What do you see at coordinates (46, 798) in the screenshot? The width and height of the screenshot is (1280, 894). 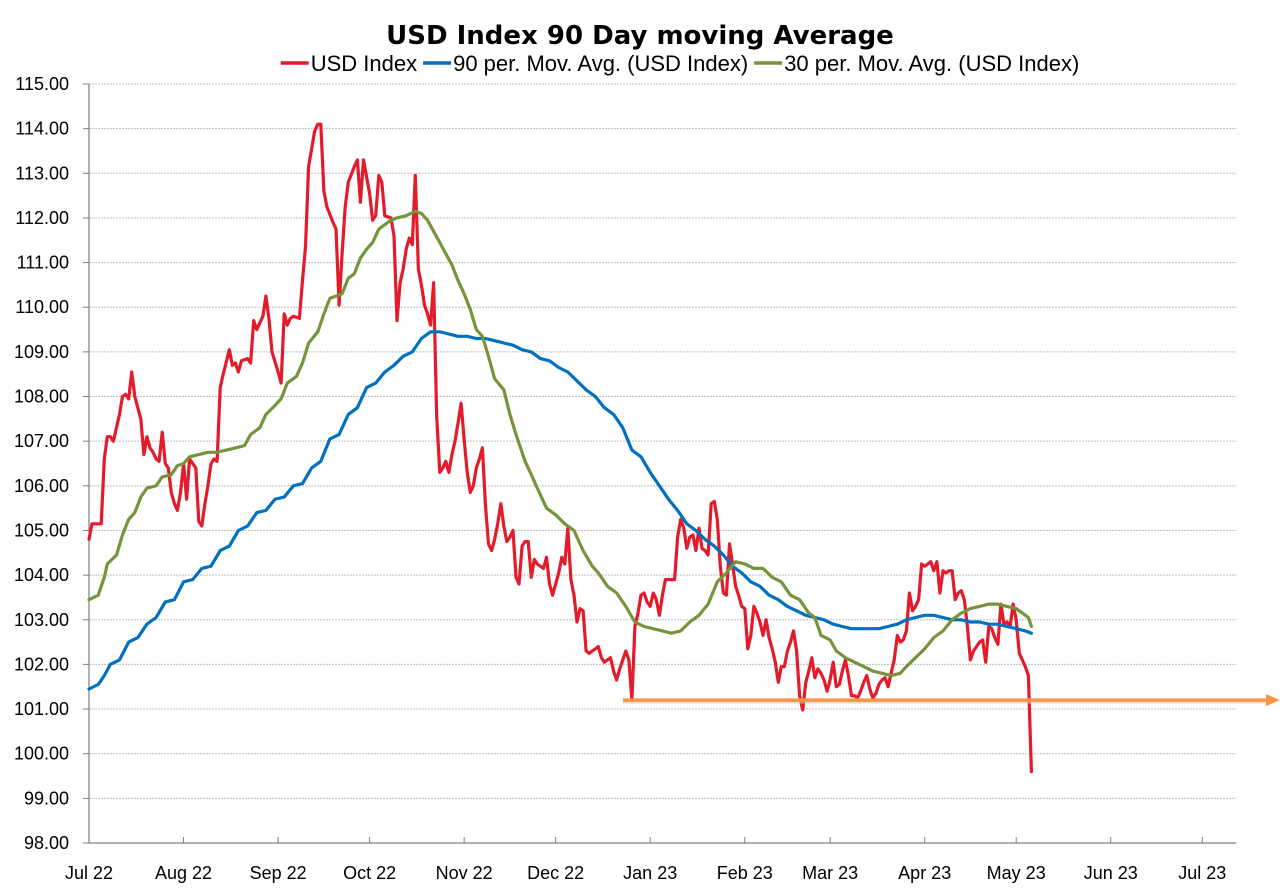 I see `y-tick-label: 99.00` at bounding box center [46, 798].